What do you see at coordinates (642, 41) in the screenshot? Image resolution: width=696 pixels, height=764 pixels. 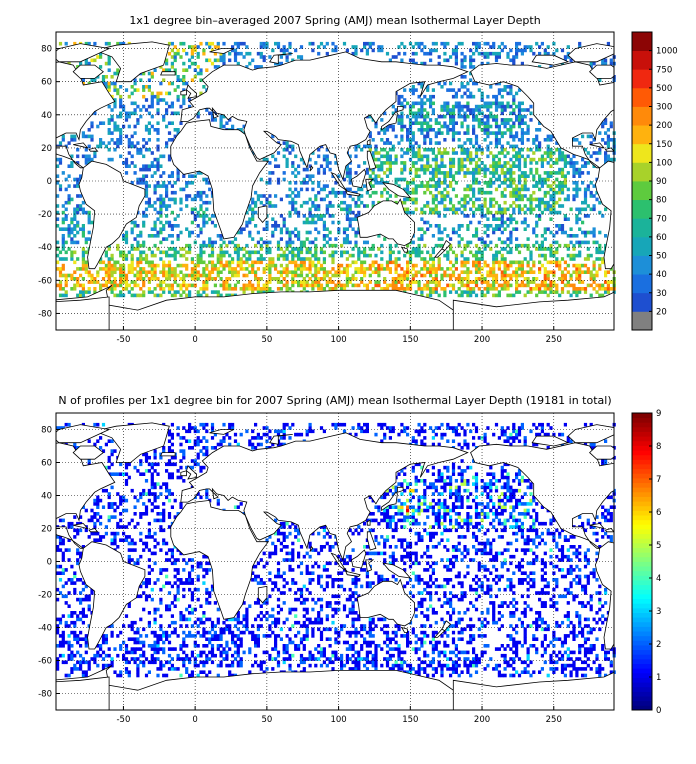 I see `colorbar-ild-segment` at bounding box center [642, 41].